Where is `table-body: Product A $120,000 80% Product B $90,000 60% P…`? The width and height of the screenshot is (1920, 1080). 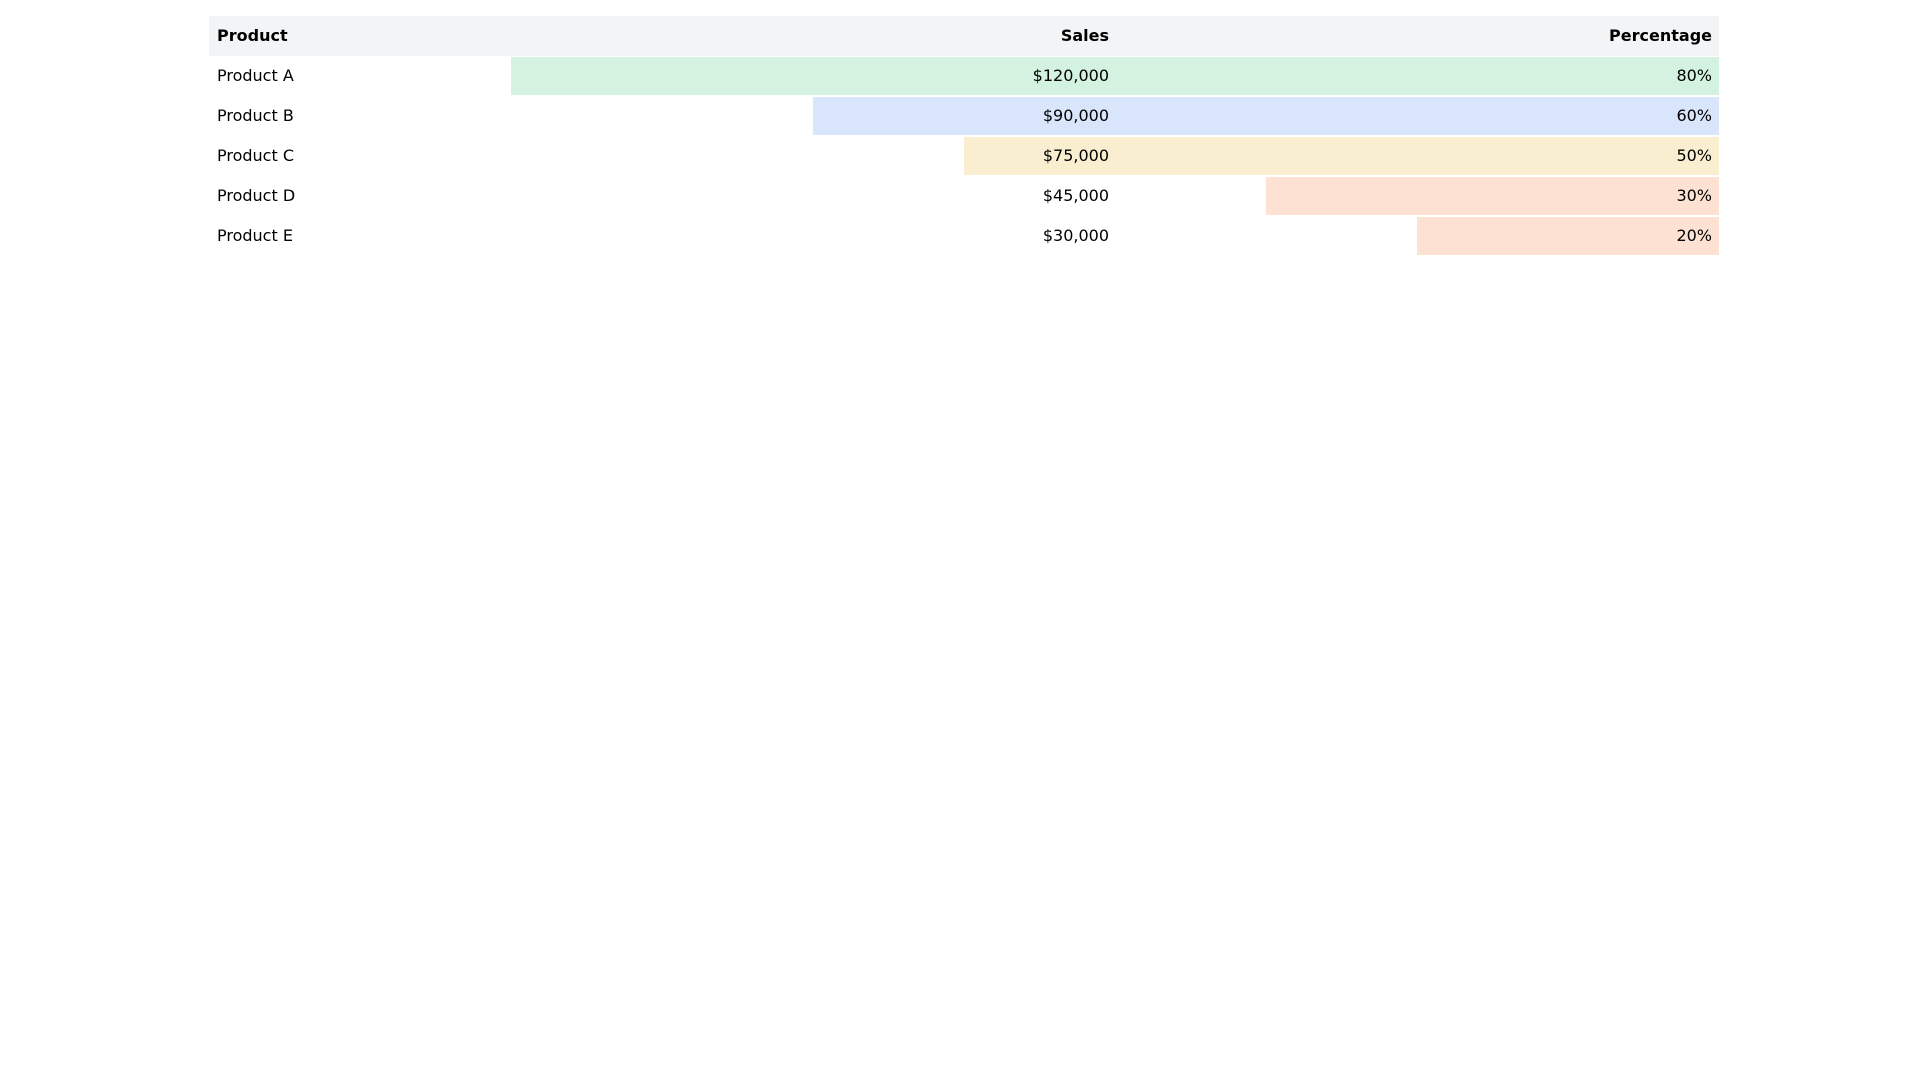
table-body: Product A $120,000 80% Product B $90,000 60% P… is located at coordinates (964, 156).